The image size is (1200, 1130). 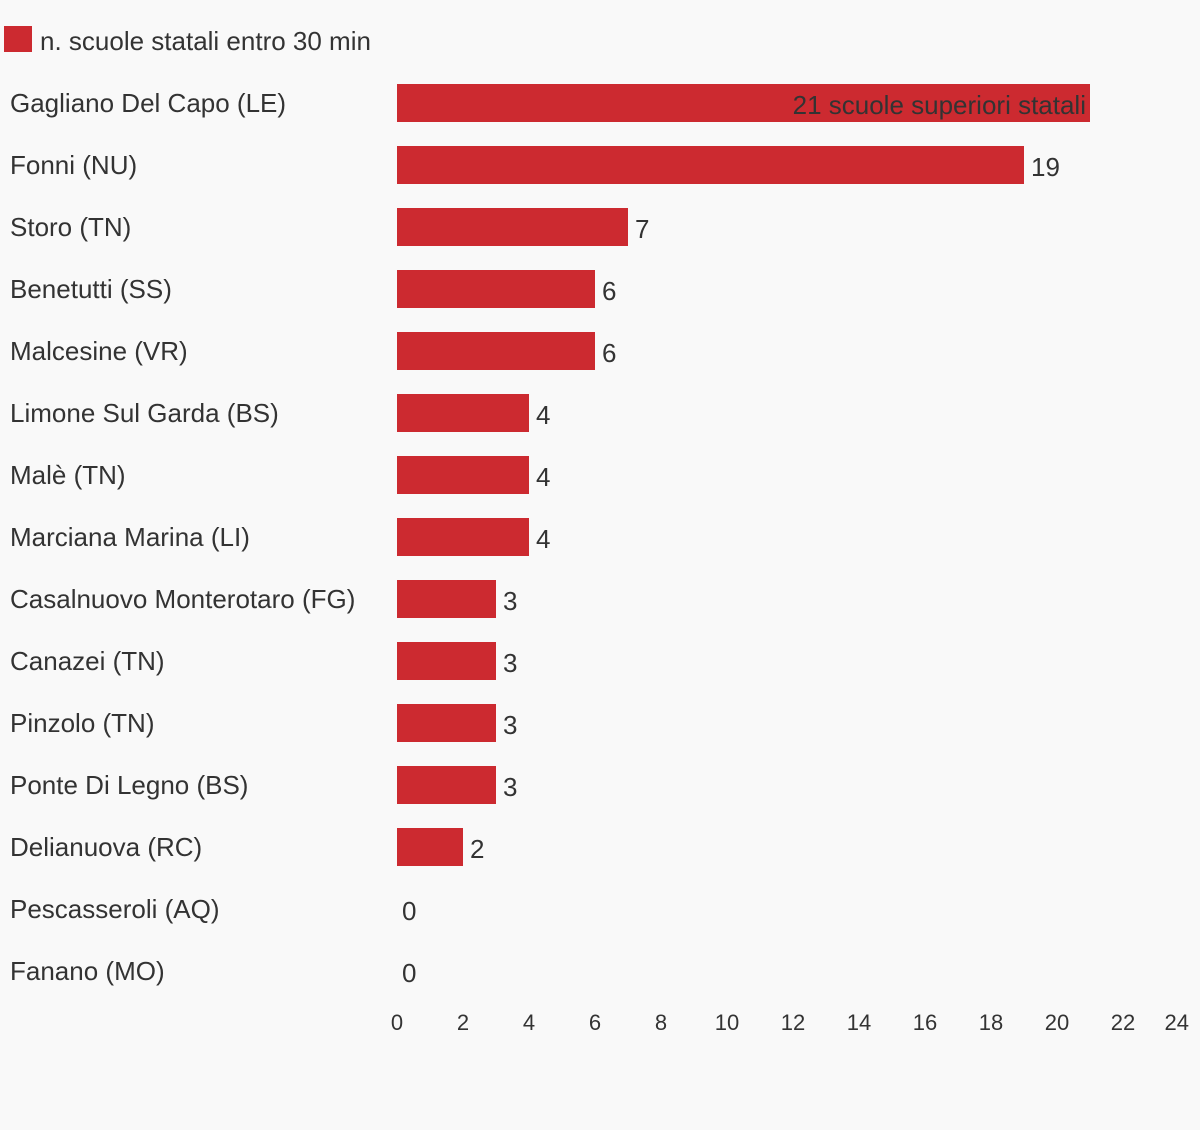 I want to click on data-label: 19, so click(x=1045, y=167).